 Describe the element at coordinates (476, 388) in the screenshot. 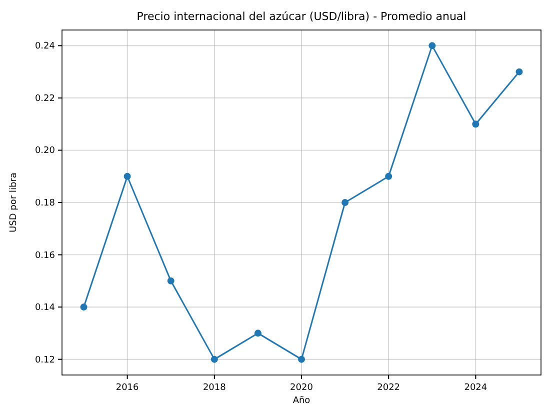

I see `x-tick-label: 2024` at that location.